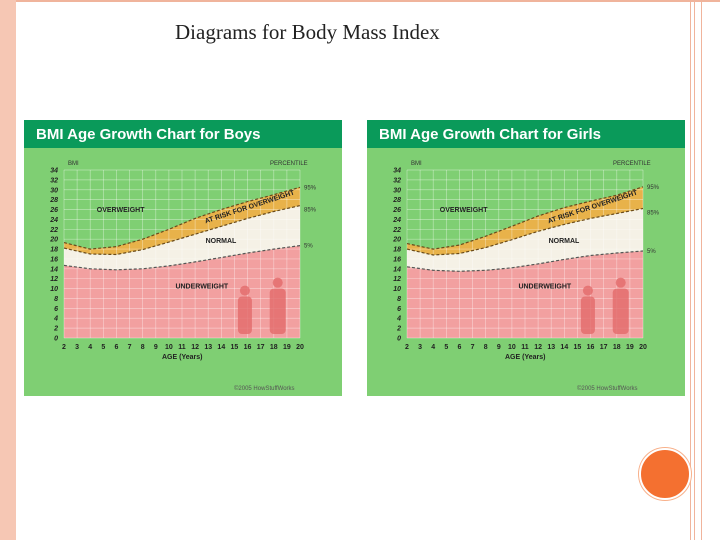 This screenshot has width=720, height=540. I want to click on girls-chart-y-tick-label: 30, so click(397, 190).